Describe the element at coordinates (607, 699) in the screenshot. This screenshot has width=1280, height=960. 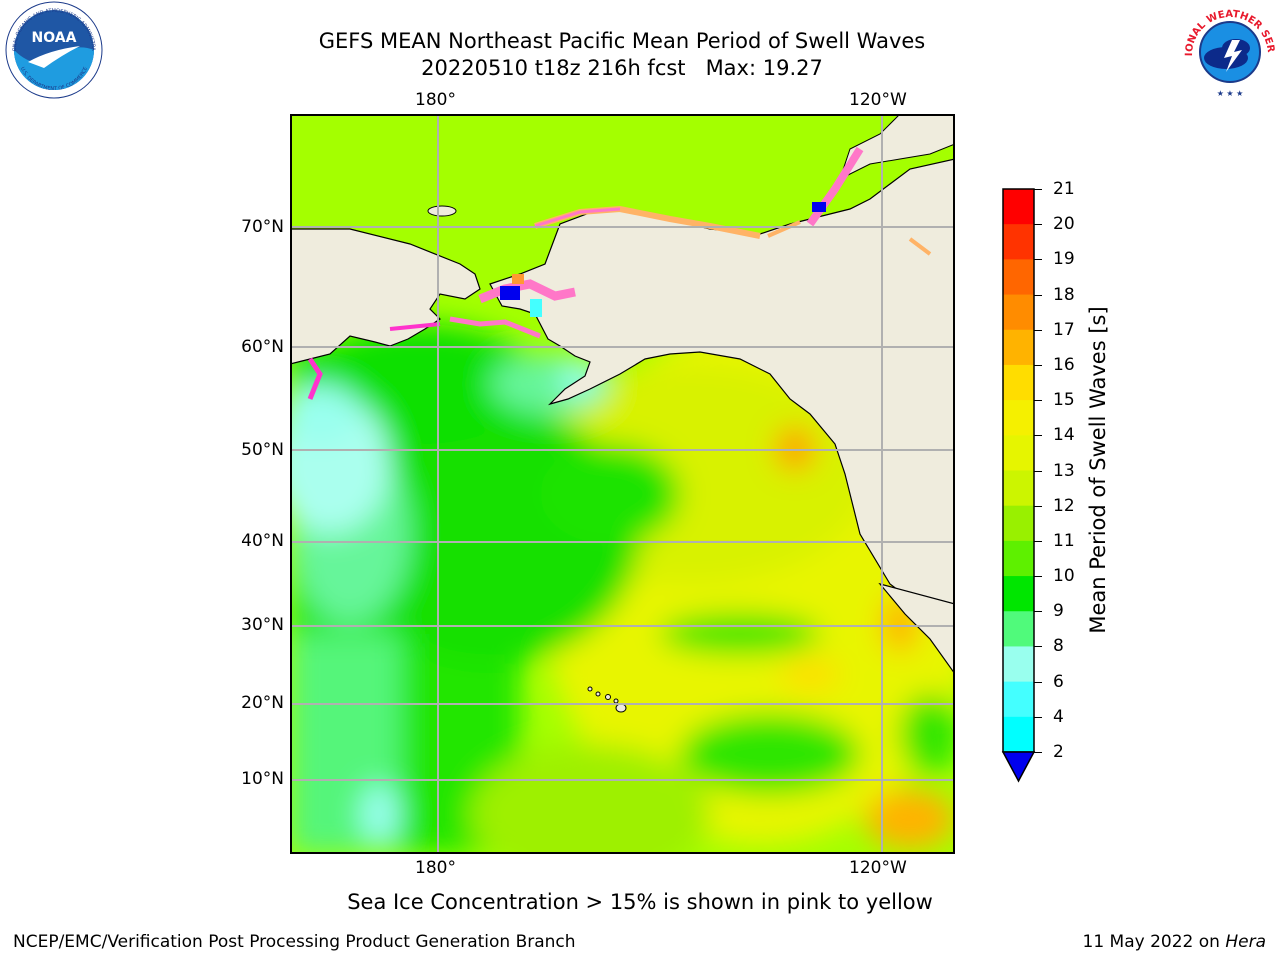
I see `hawaii-islands` at that location.